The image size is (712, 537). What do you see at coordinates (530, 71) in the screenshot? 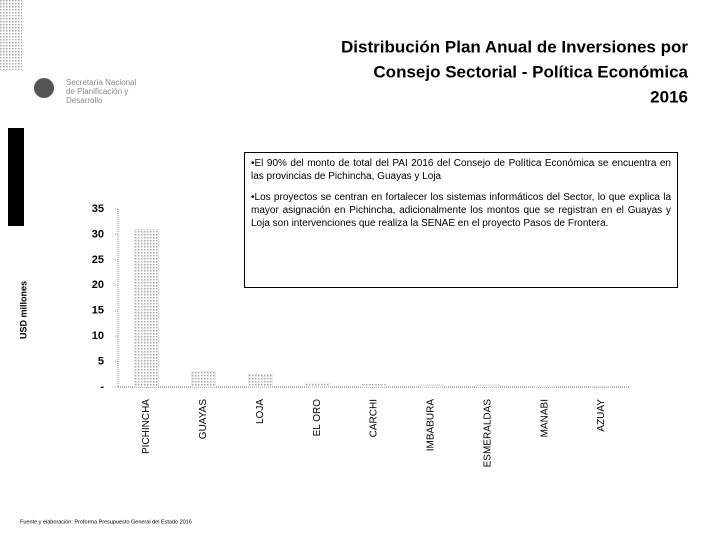
I see `title: Consejo Sectorial - Política Económica` at bounding box center [530, 71].